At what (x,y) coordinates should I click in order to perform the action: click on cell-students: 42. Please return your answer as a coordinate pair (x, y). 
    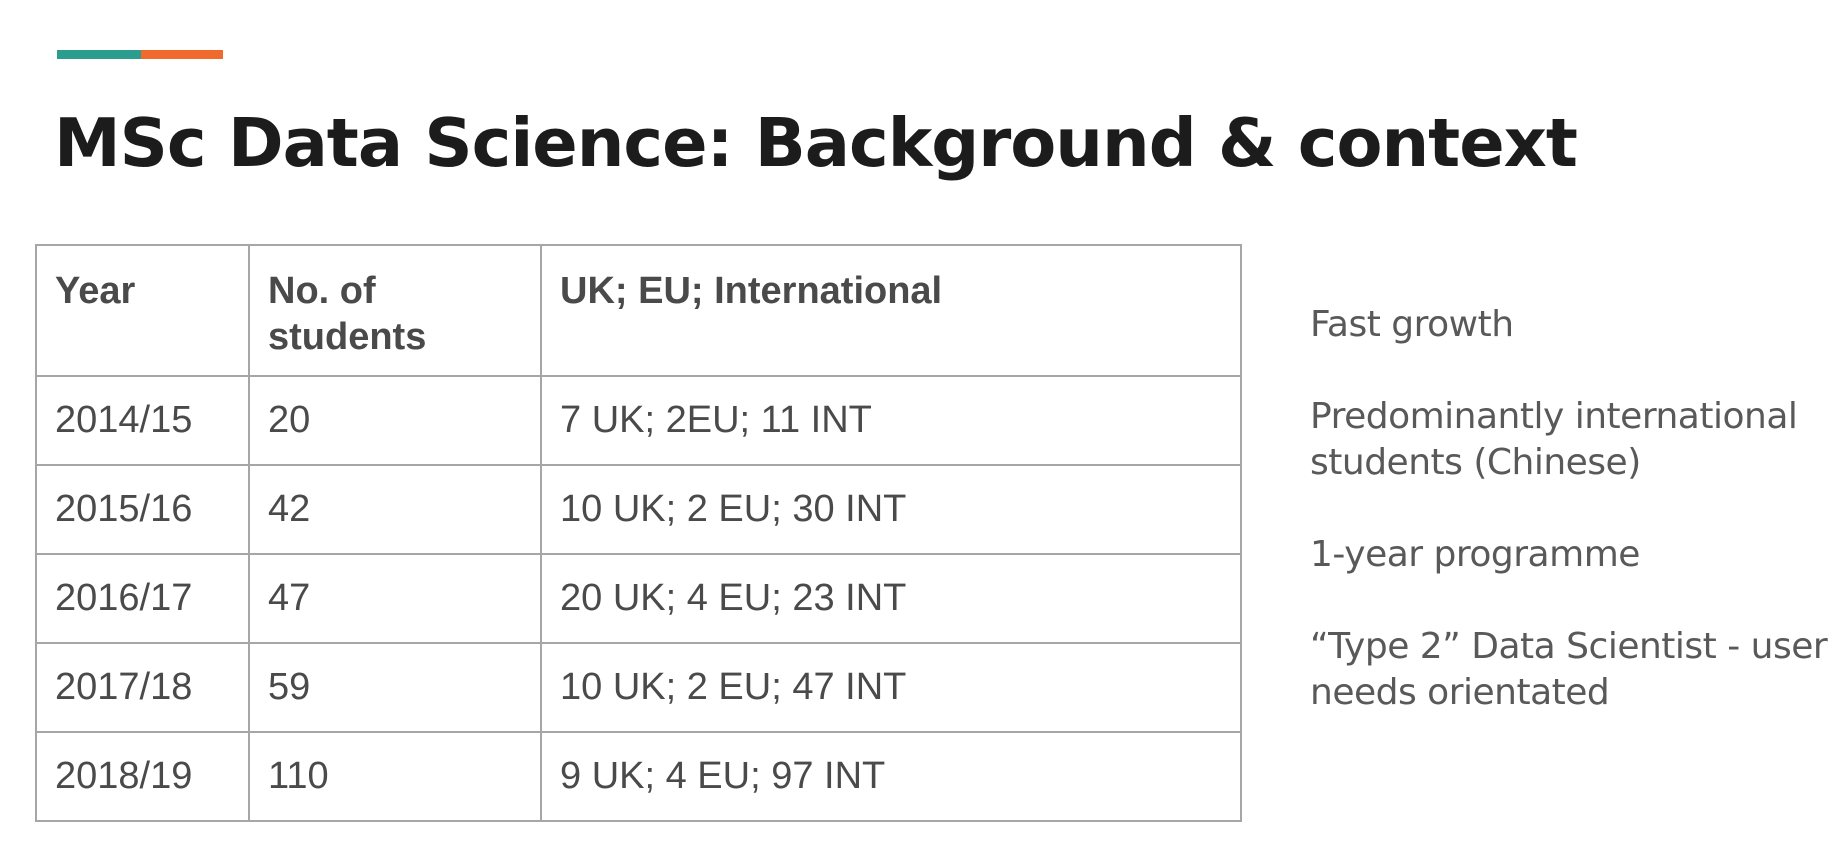
    Looking at the image, I should click on (395, 509).